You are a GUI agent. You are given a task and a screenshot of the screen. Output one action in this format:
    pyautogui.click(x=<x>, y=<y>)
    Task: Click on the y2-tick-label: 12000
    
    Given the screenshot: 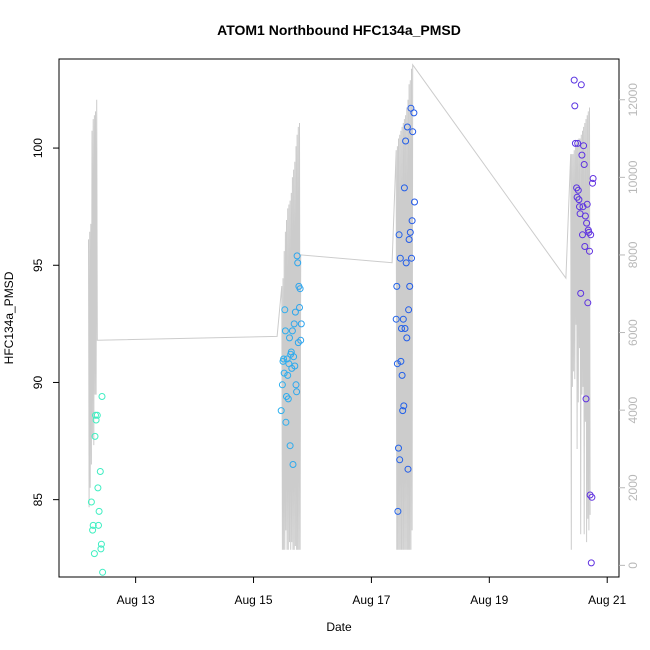 What is the action you would take?
    pyautogui.click(x=633, y=100)
    